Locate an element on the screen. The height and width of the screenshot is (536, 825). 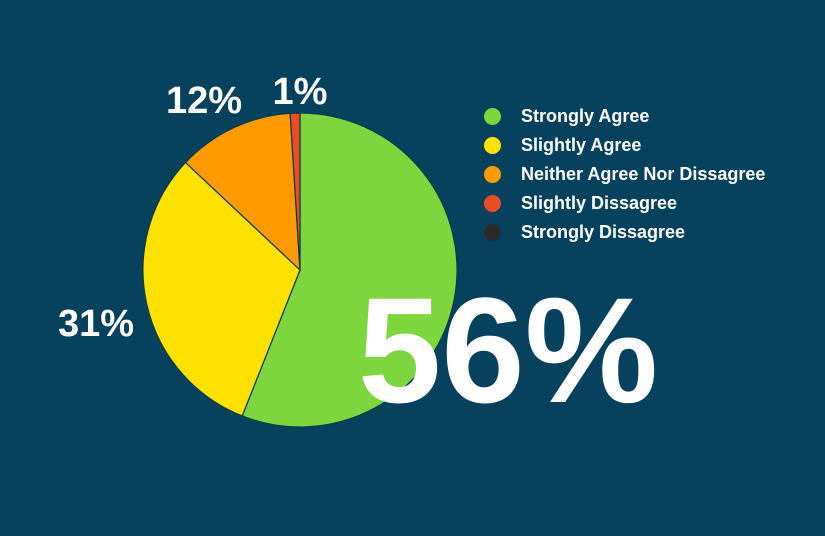
legend-label: Strongly Agree is located at coordinates (585, 116).